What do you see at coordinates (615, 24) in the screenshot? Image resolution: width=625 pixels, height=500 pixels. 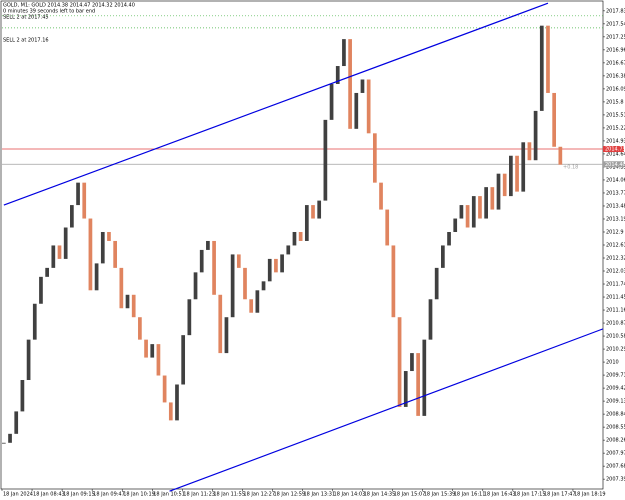 I see `y-tick-label: 2017.54` at bounding box center [615, 24].